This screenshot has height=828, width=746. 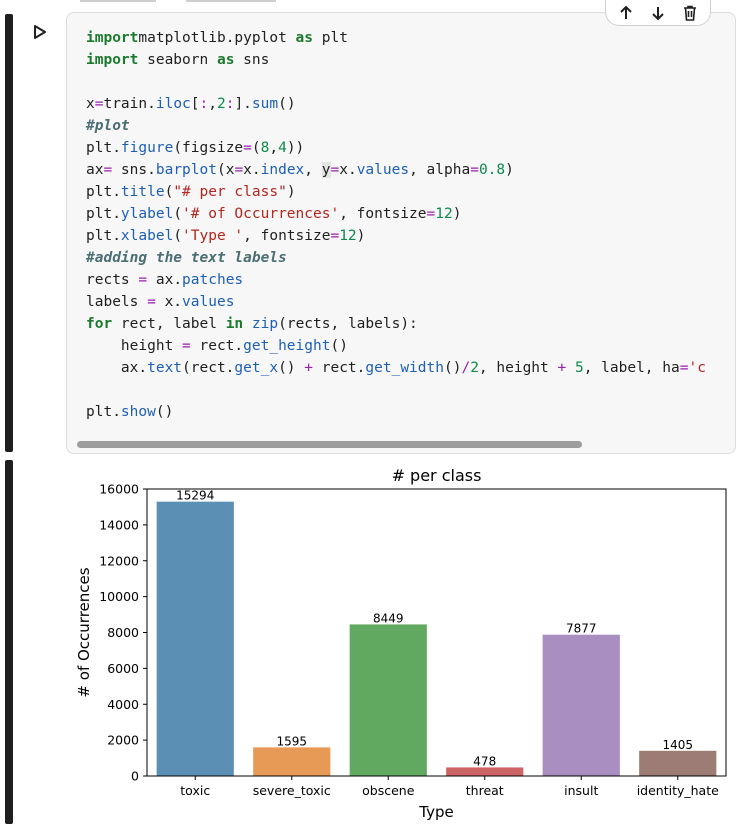 I want to click on move-cell-down-button, so click(x=658, y=13).